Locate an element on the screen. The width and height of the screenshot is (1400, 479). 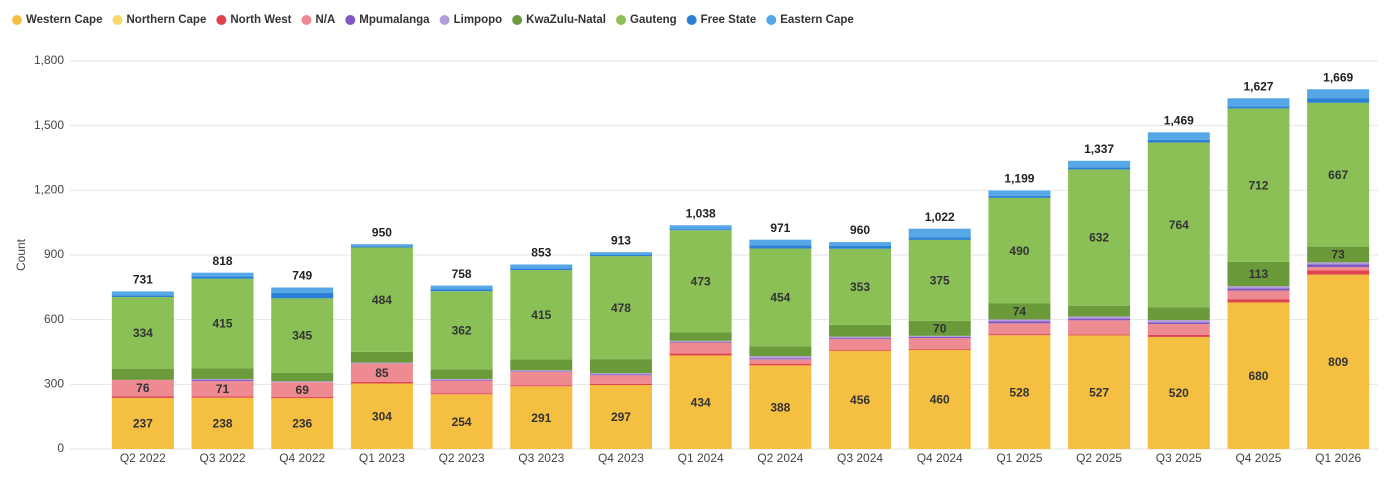
total-label: 1,199 is located at coordinates (1019, 179).